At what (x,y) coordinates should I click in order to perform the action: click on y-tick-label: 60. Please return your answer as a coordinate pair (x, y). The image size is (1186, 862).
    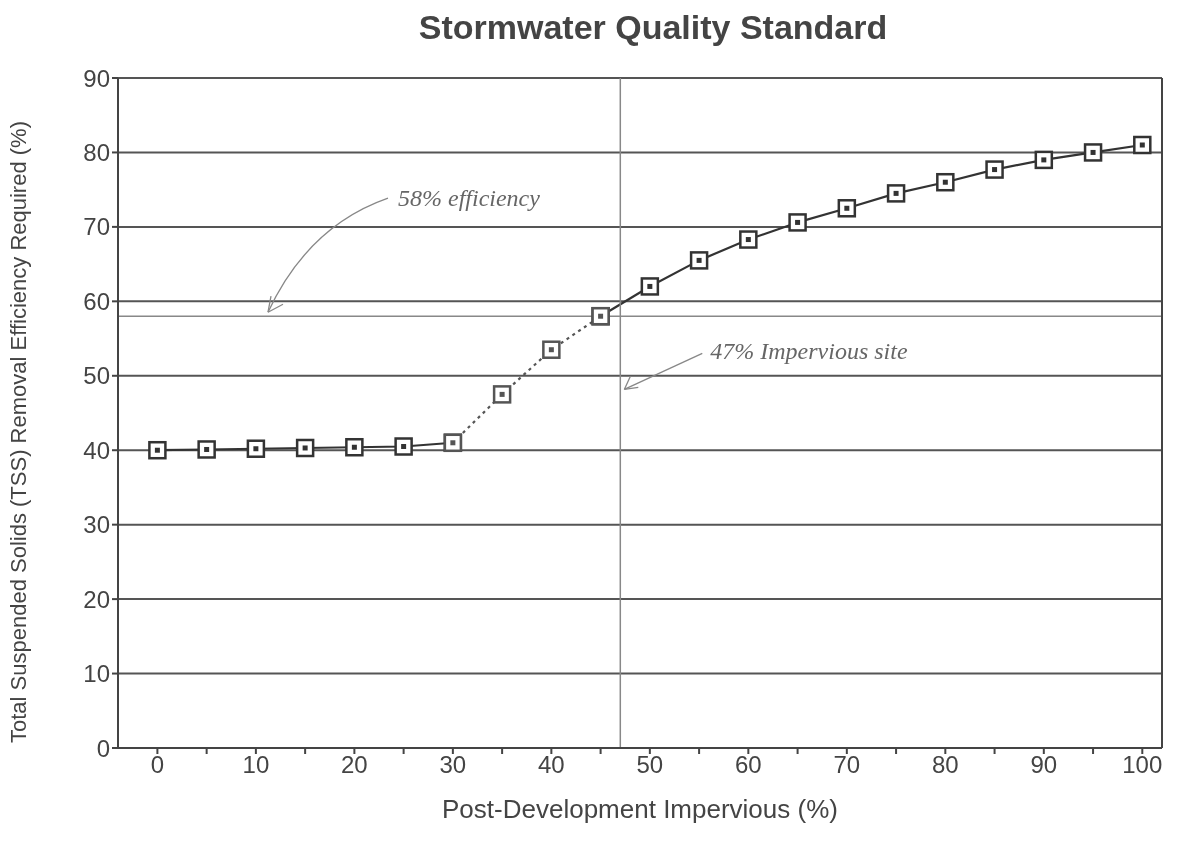
    Looking at the image, I should click on (96, 301).